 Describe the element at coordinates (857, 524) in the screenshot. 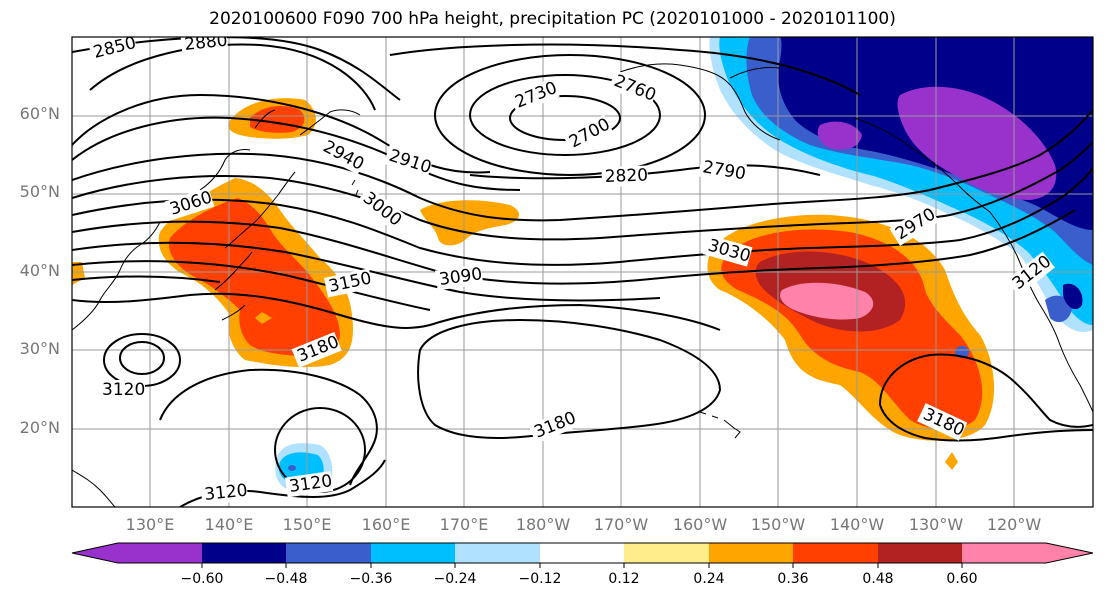

I see `lon-label: 140°W` at that location.